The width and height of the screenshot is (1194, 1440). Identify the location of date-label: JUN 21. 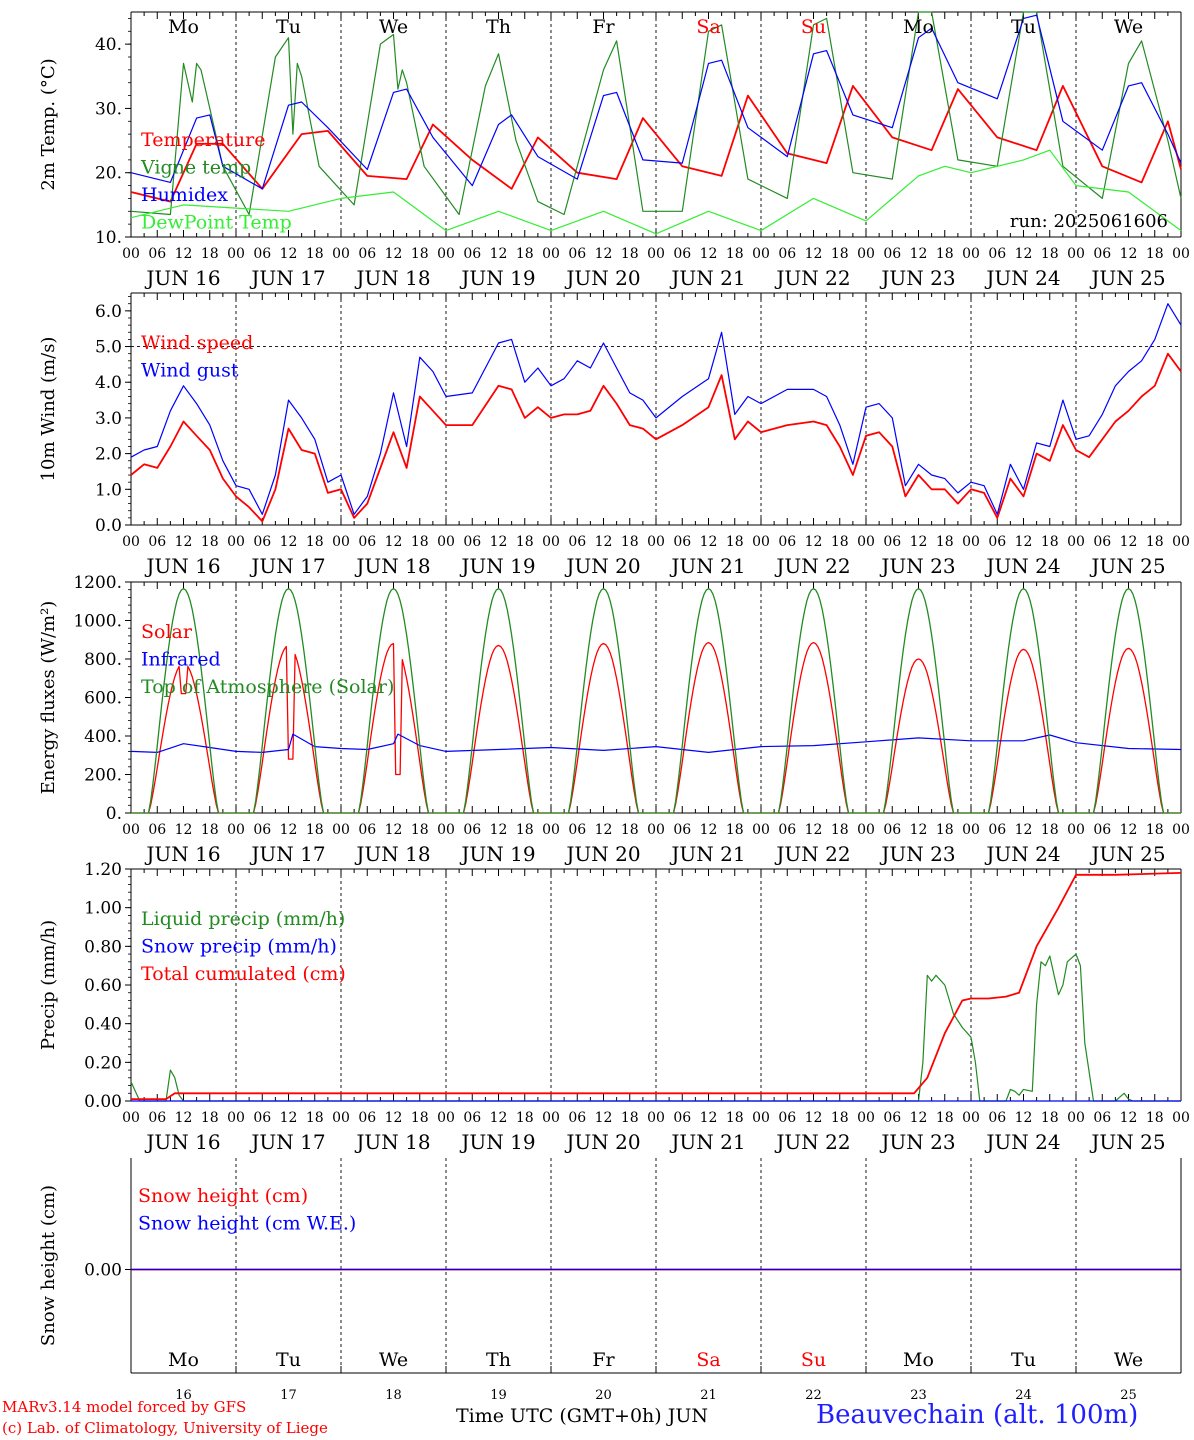
(707, 278).